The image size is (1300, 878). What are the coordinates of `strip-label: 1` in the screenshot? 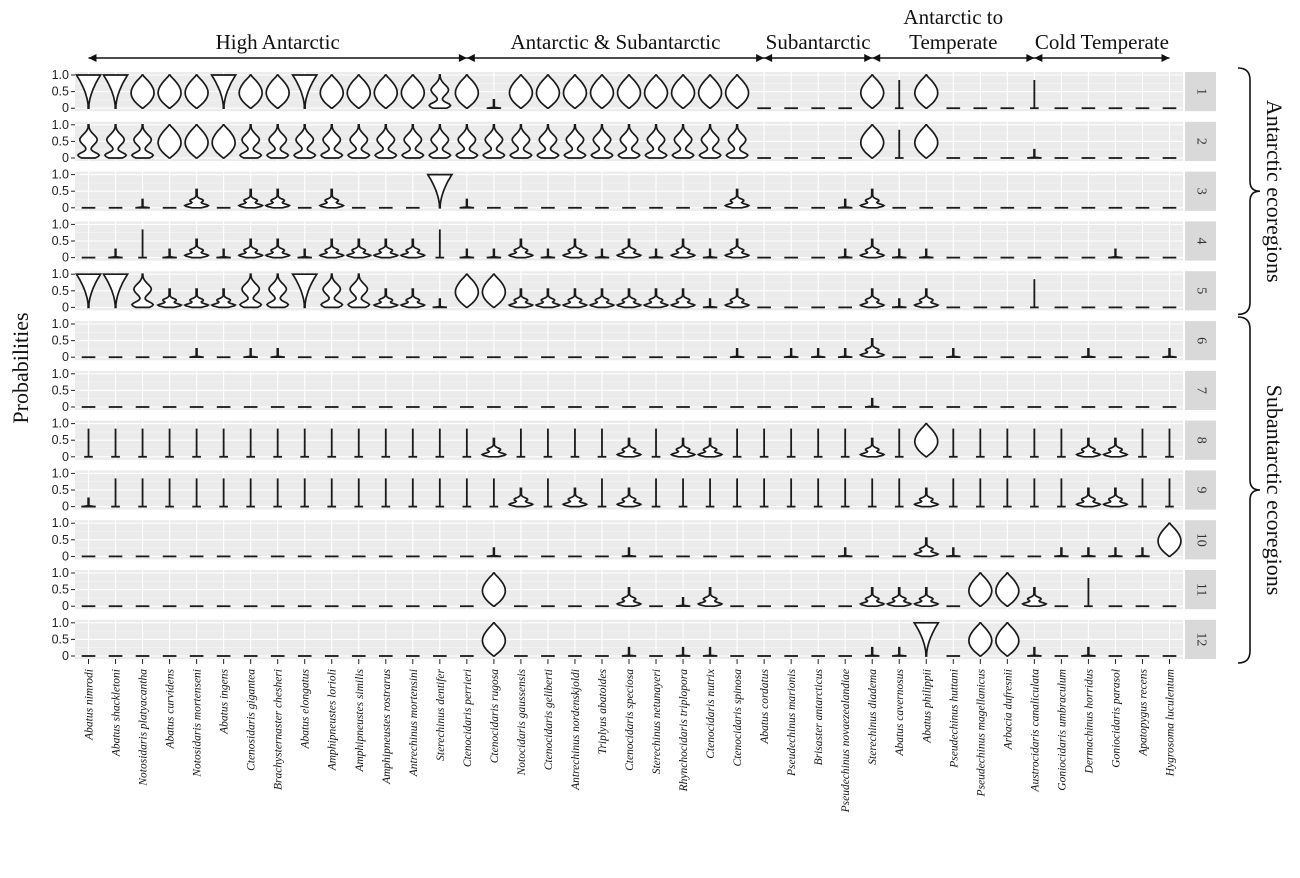 It's located at (1200, 91).